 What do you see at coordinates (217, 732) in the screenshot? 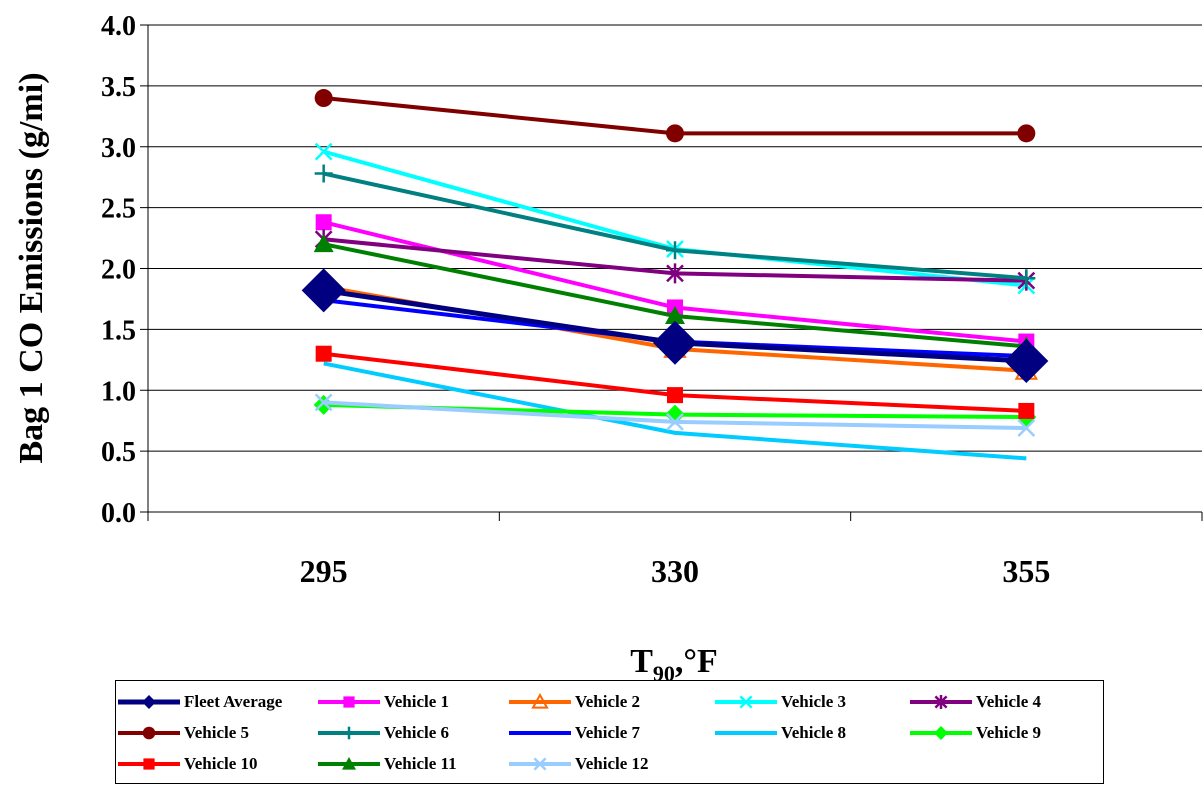
I see `legend-label: Vehicle 5` at bounding box center [217, 732].